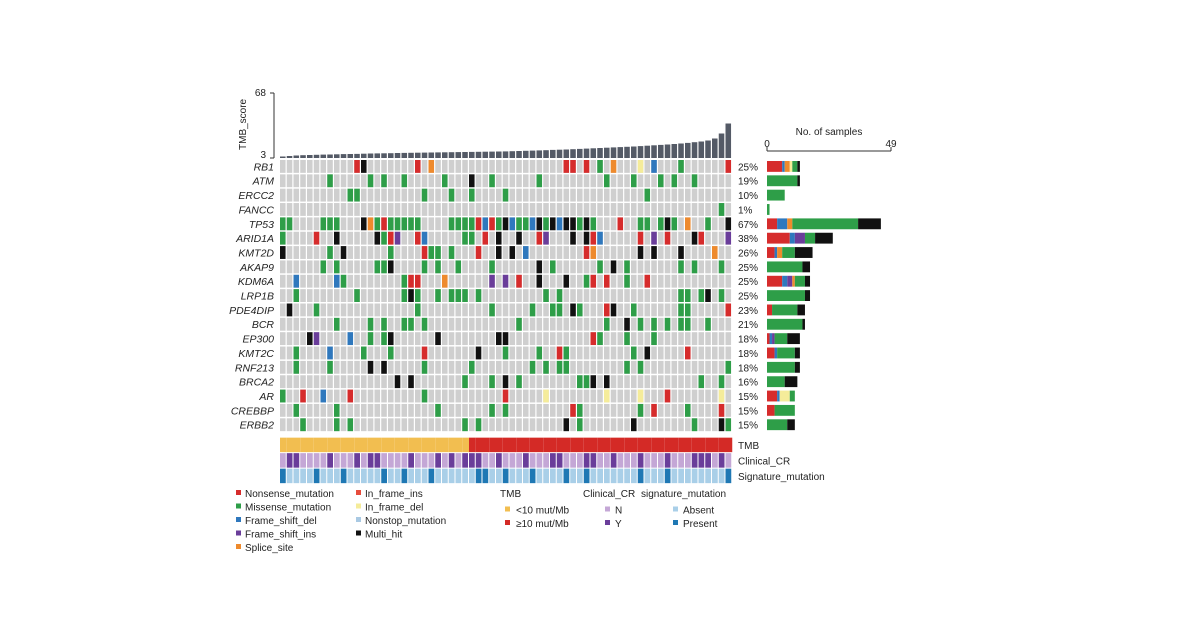  I want to click on gene-percentage: 19%, so click(748, 182).